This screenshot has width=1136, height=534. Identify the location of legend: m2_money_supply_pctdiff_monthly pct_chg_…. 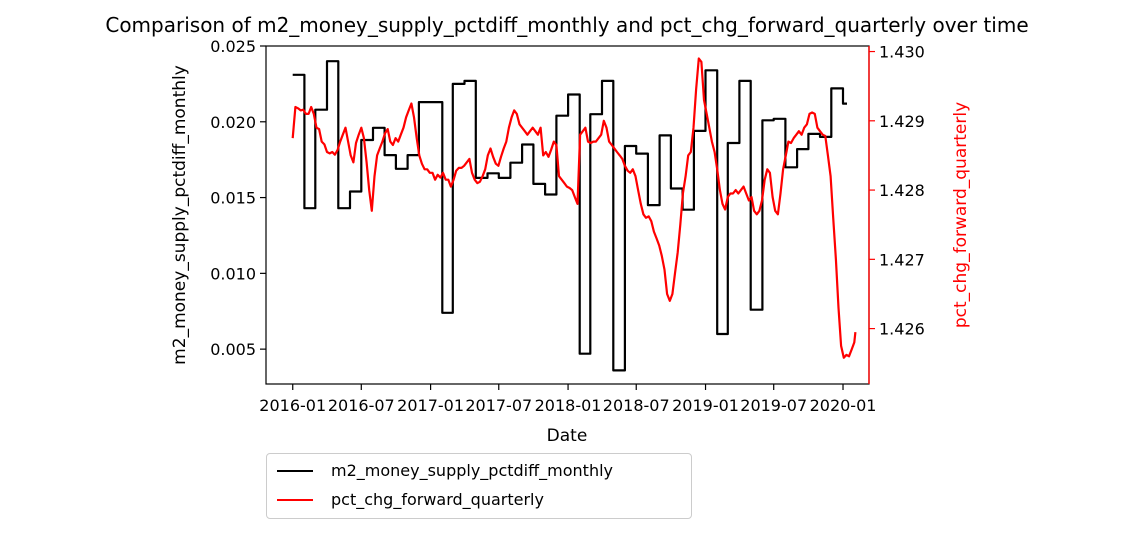
(479, 486).